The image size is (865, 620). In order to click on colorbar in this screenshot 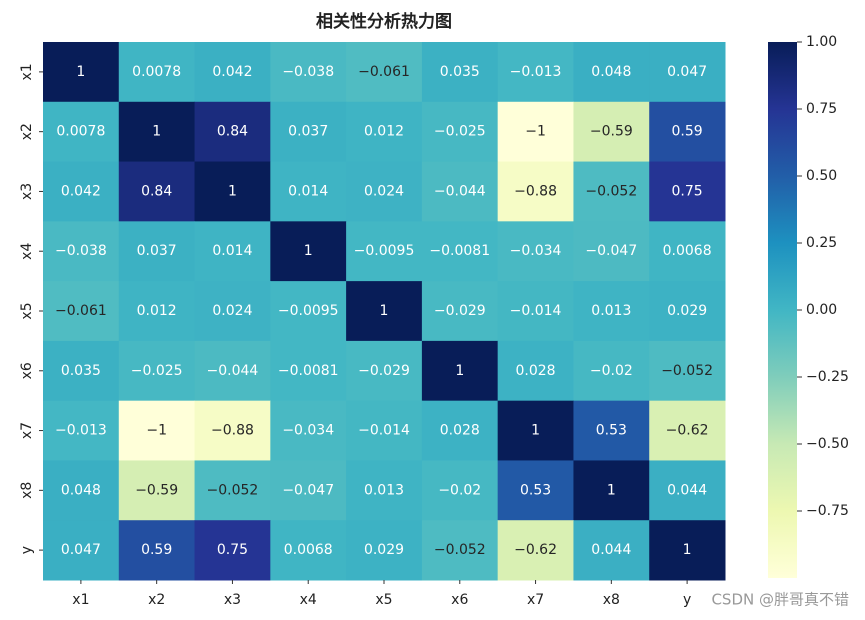, I will do `click(782, 310)`.